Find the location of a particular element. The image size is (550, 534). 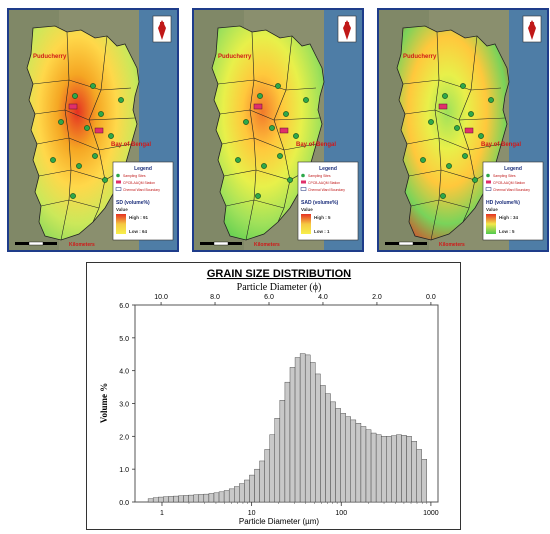

top-tick-label: 2.0 is located at coordinates (377, 297).